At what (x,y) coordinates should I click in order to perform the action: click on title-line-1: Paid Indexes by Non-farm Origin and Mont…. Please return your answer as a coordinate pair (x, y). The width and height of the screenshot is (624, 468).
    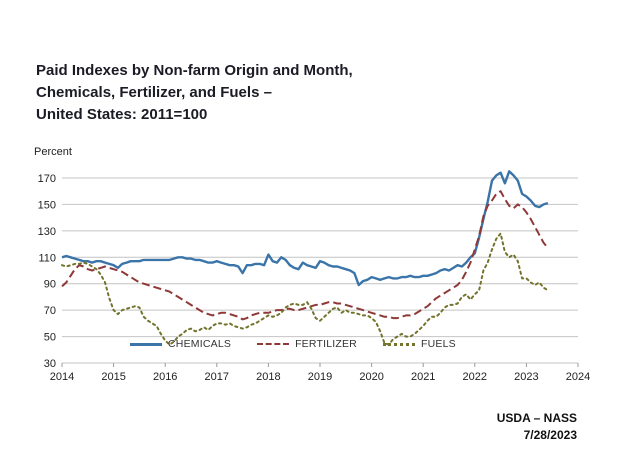
    Looking at the image, I should click on (194, 70).